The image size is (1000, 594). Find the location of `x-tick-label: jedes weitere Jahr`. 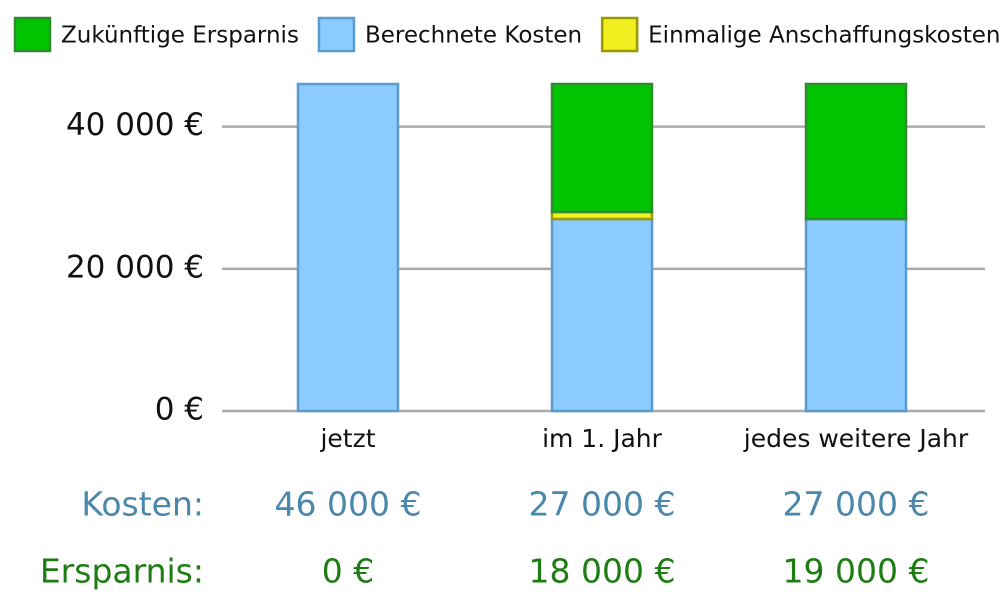

x-tick-label: jedes weitere Jahr is located at coordinates (856, 438).